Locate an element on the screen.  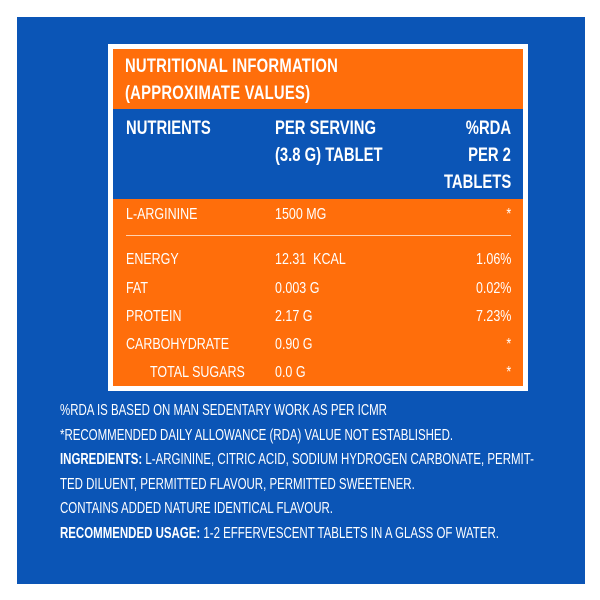
per-serving-value: 0.003 G is located at coordinates (297, 288).